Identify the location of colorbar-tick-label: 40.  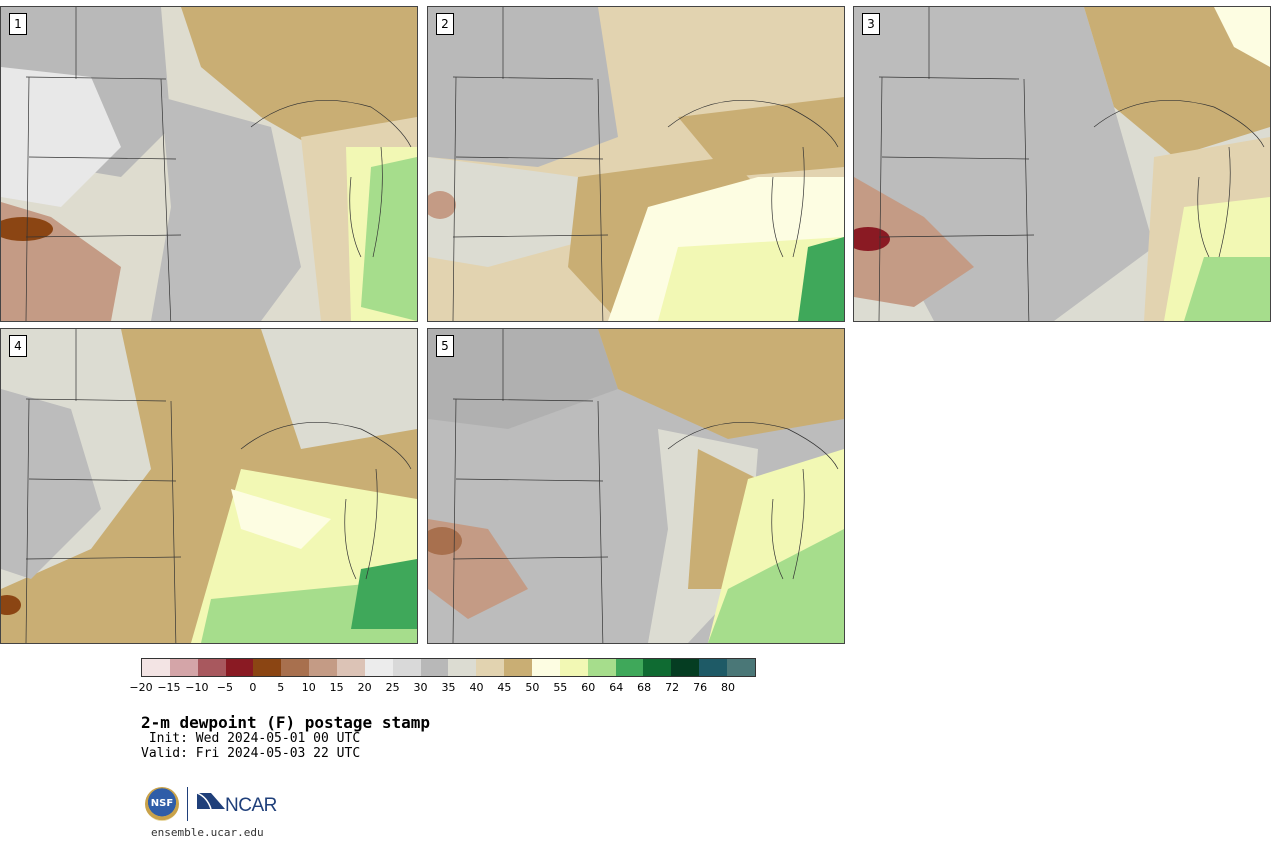
(476, 687).